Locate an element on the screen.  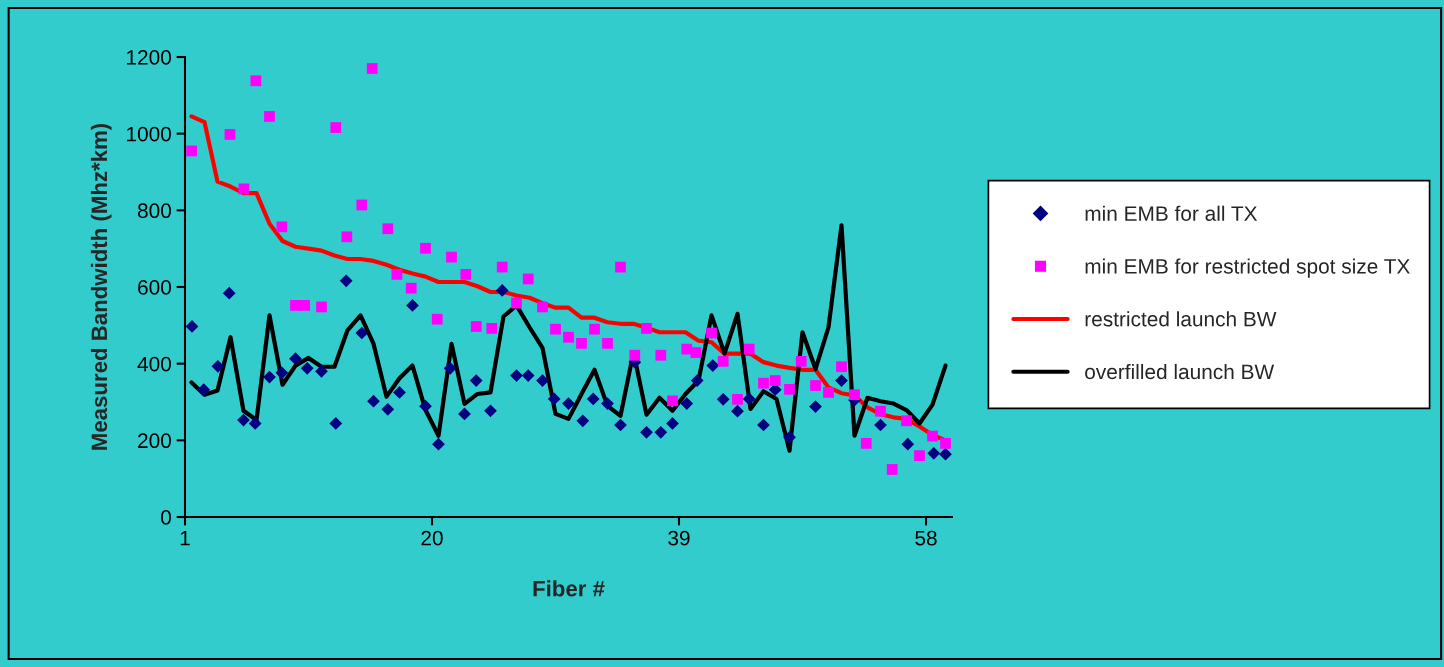
y-tick-label: 800 is located at coordinates (154, 211).